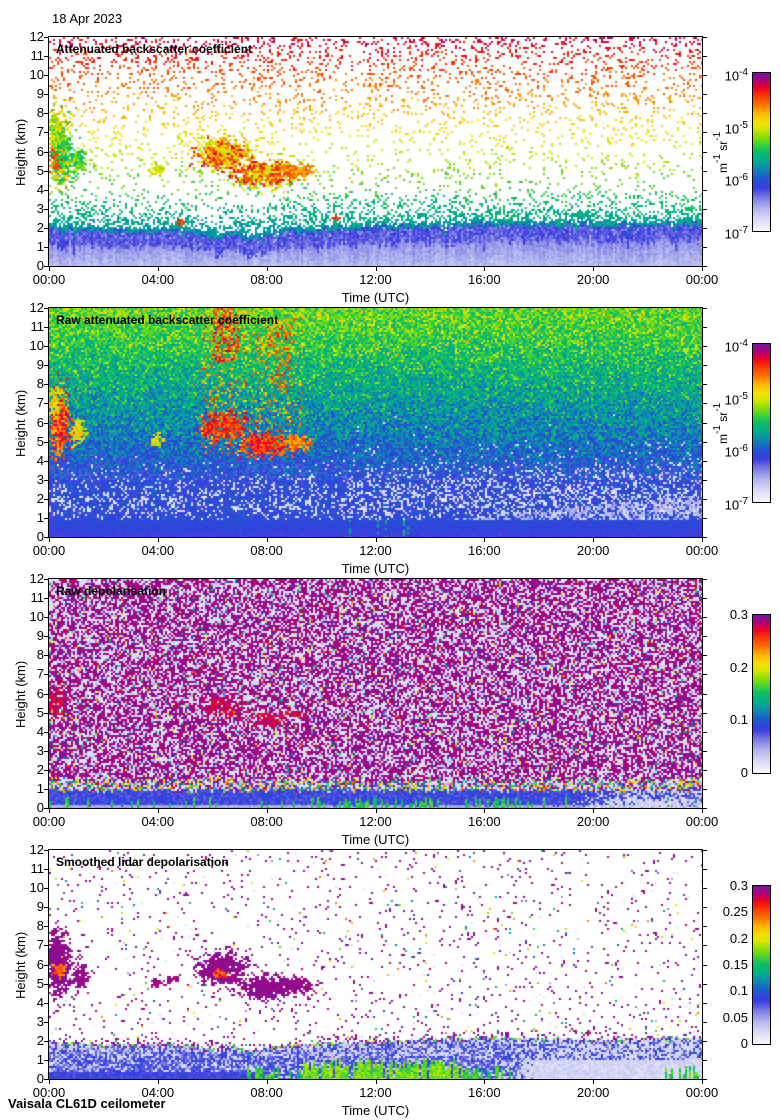 The width and height of the screenshot is (780, 1120). What do you see at coordinates (40, 384) in the screenshot?
I see `y-tick-label: 8` at bounding box center [40, 384].